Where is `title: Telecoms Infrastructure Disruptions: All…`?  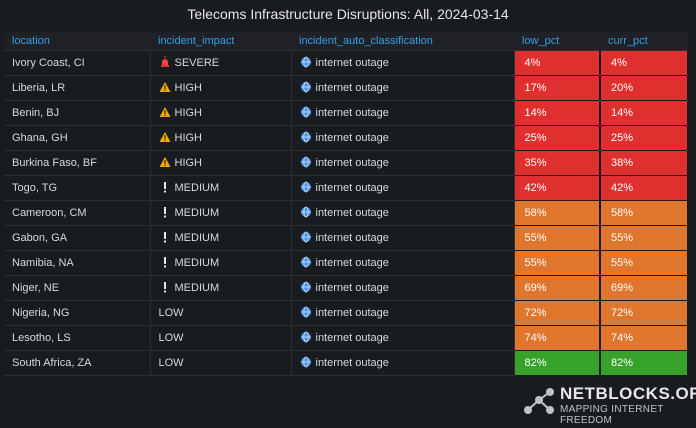
title: Telecoms Infrastructure Disruptions: All… is located at coordinates (348, 14).